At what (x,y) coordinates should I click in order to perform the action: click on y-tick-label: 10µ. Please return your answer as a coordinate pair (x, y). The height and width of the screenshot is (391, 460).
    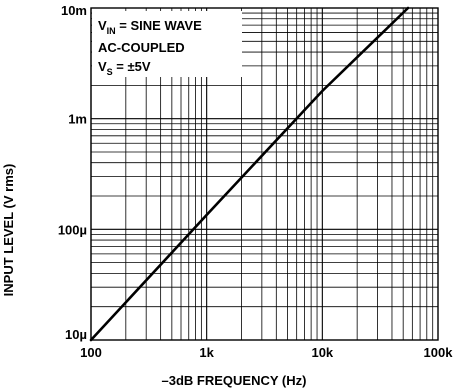
    Looking at the image, I should click on (76, 334).